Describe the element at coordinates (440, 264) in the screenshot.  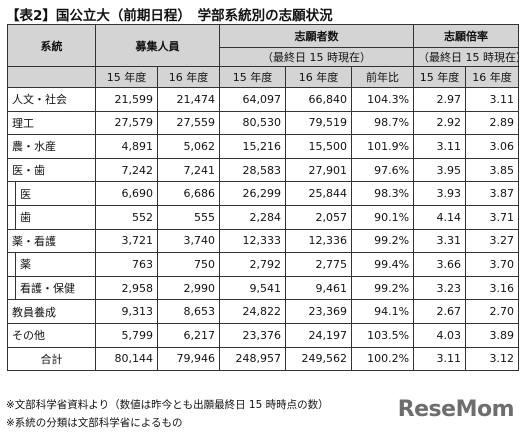
I see `table-cell: 3.66` at that location.